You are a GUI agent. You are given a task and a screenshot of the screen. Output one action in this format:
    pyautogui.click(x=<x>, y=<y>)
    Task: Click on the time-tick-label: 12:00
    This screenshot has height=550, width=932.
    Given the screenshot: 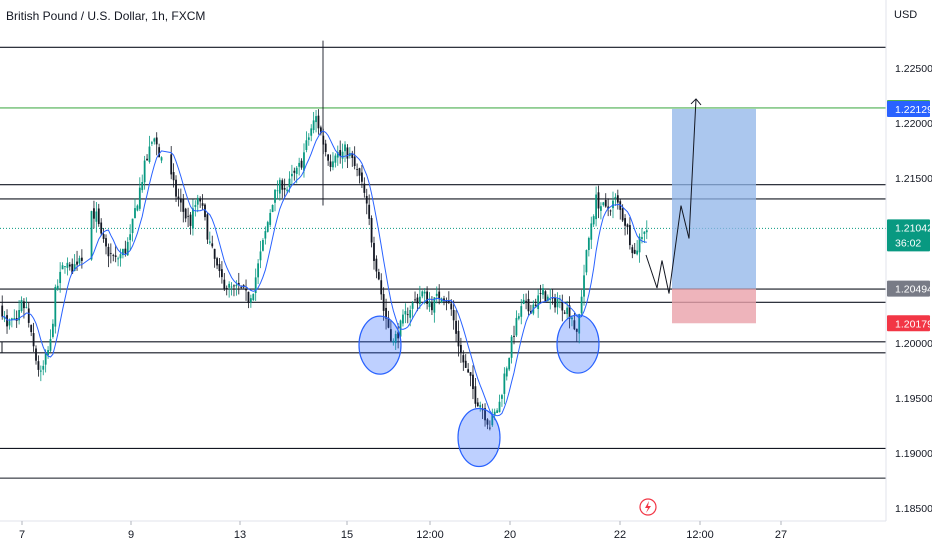 What is the action you would take?
    pyautogui.click(x=700, y=535)
    